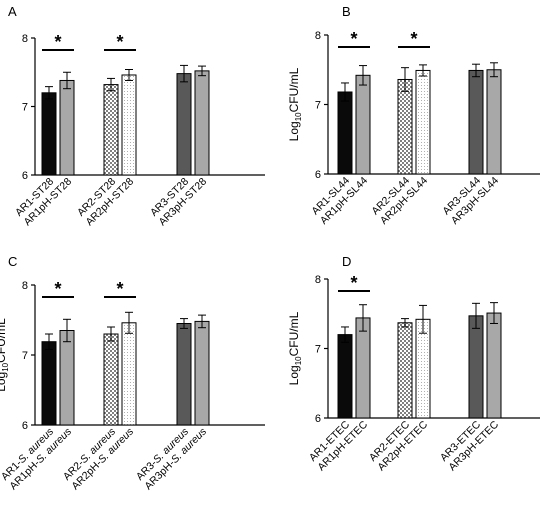 The height and width of the screenshot is (507, 550). I want to click on panel-label: C, so click(12, 261).